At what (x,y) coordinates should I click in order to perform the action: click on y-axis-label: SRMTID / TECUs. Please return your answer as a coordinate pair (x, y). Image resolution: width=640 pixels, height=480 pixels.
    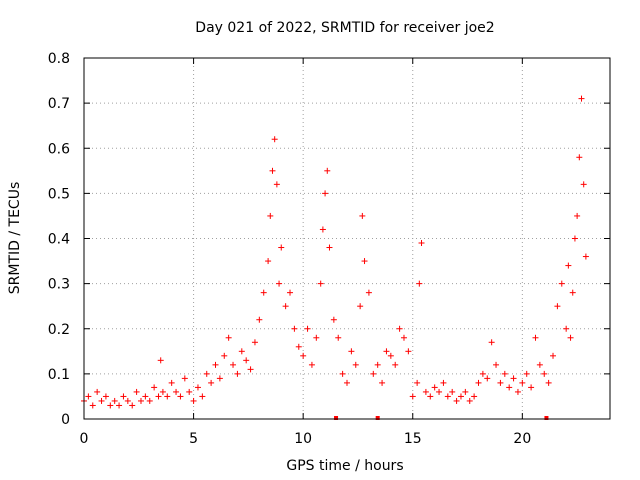
    Looking at the image, I should click on (15, 238).